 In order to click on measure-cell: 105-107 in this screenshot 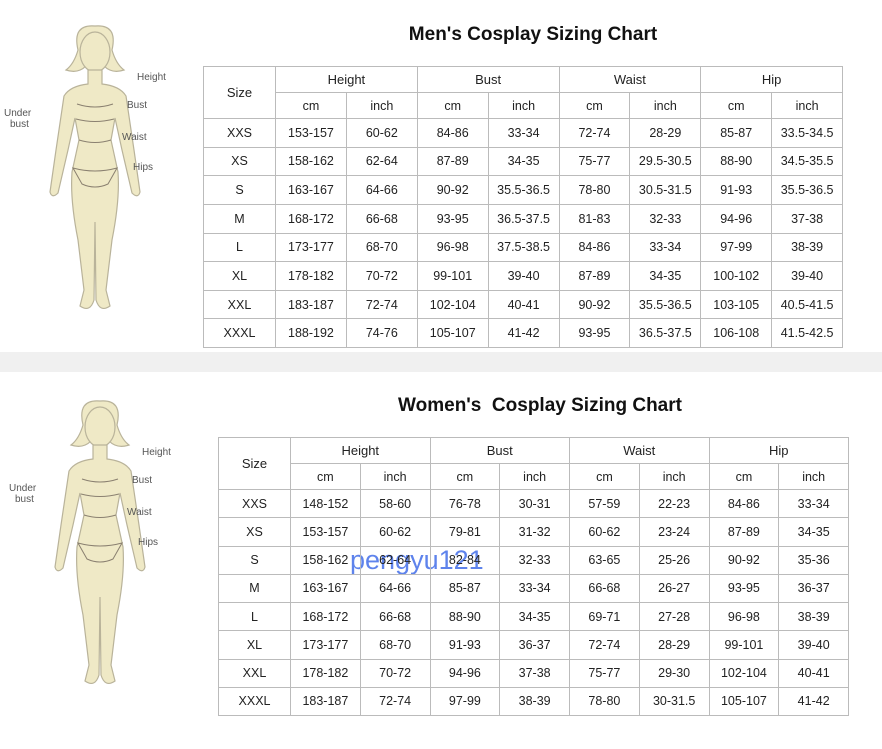, I will do `click(452, 333)`.